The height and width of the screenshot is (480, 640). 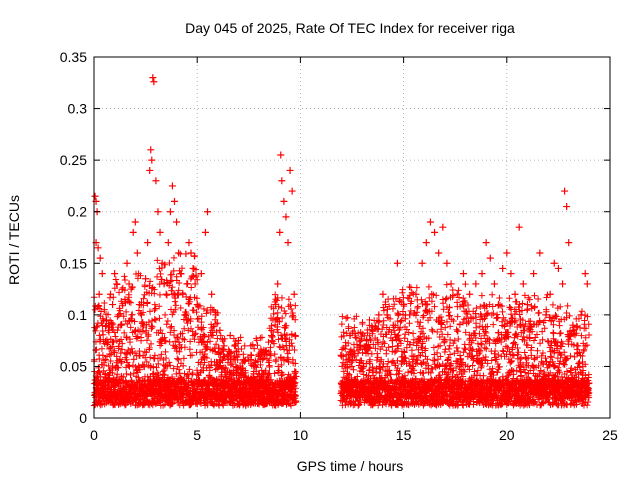 What do you see at coordinates (197, 435) in the screenshot?
I see `x-tick-label: 5` at bounding box center [197, 435].